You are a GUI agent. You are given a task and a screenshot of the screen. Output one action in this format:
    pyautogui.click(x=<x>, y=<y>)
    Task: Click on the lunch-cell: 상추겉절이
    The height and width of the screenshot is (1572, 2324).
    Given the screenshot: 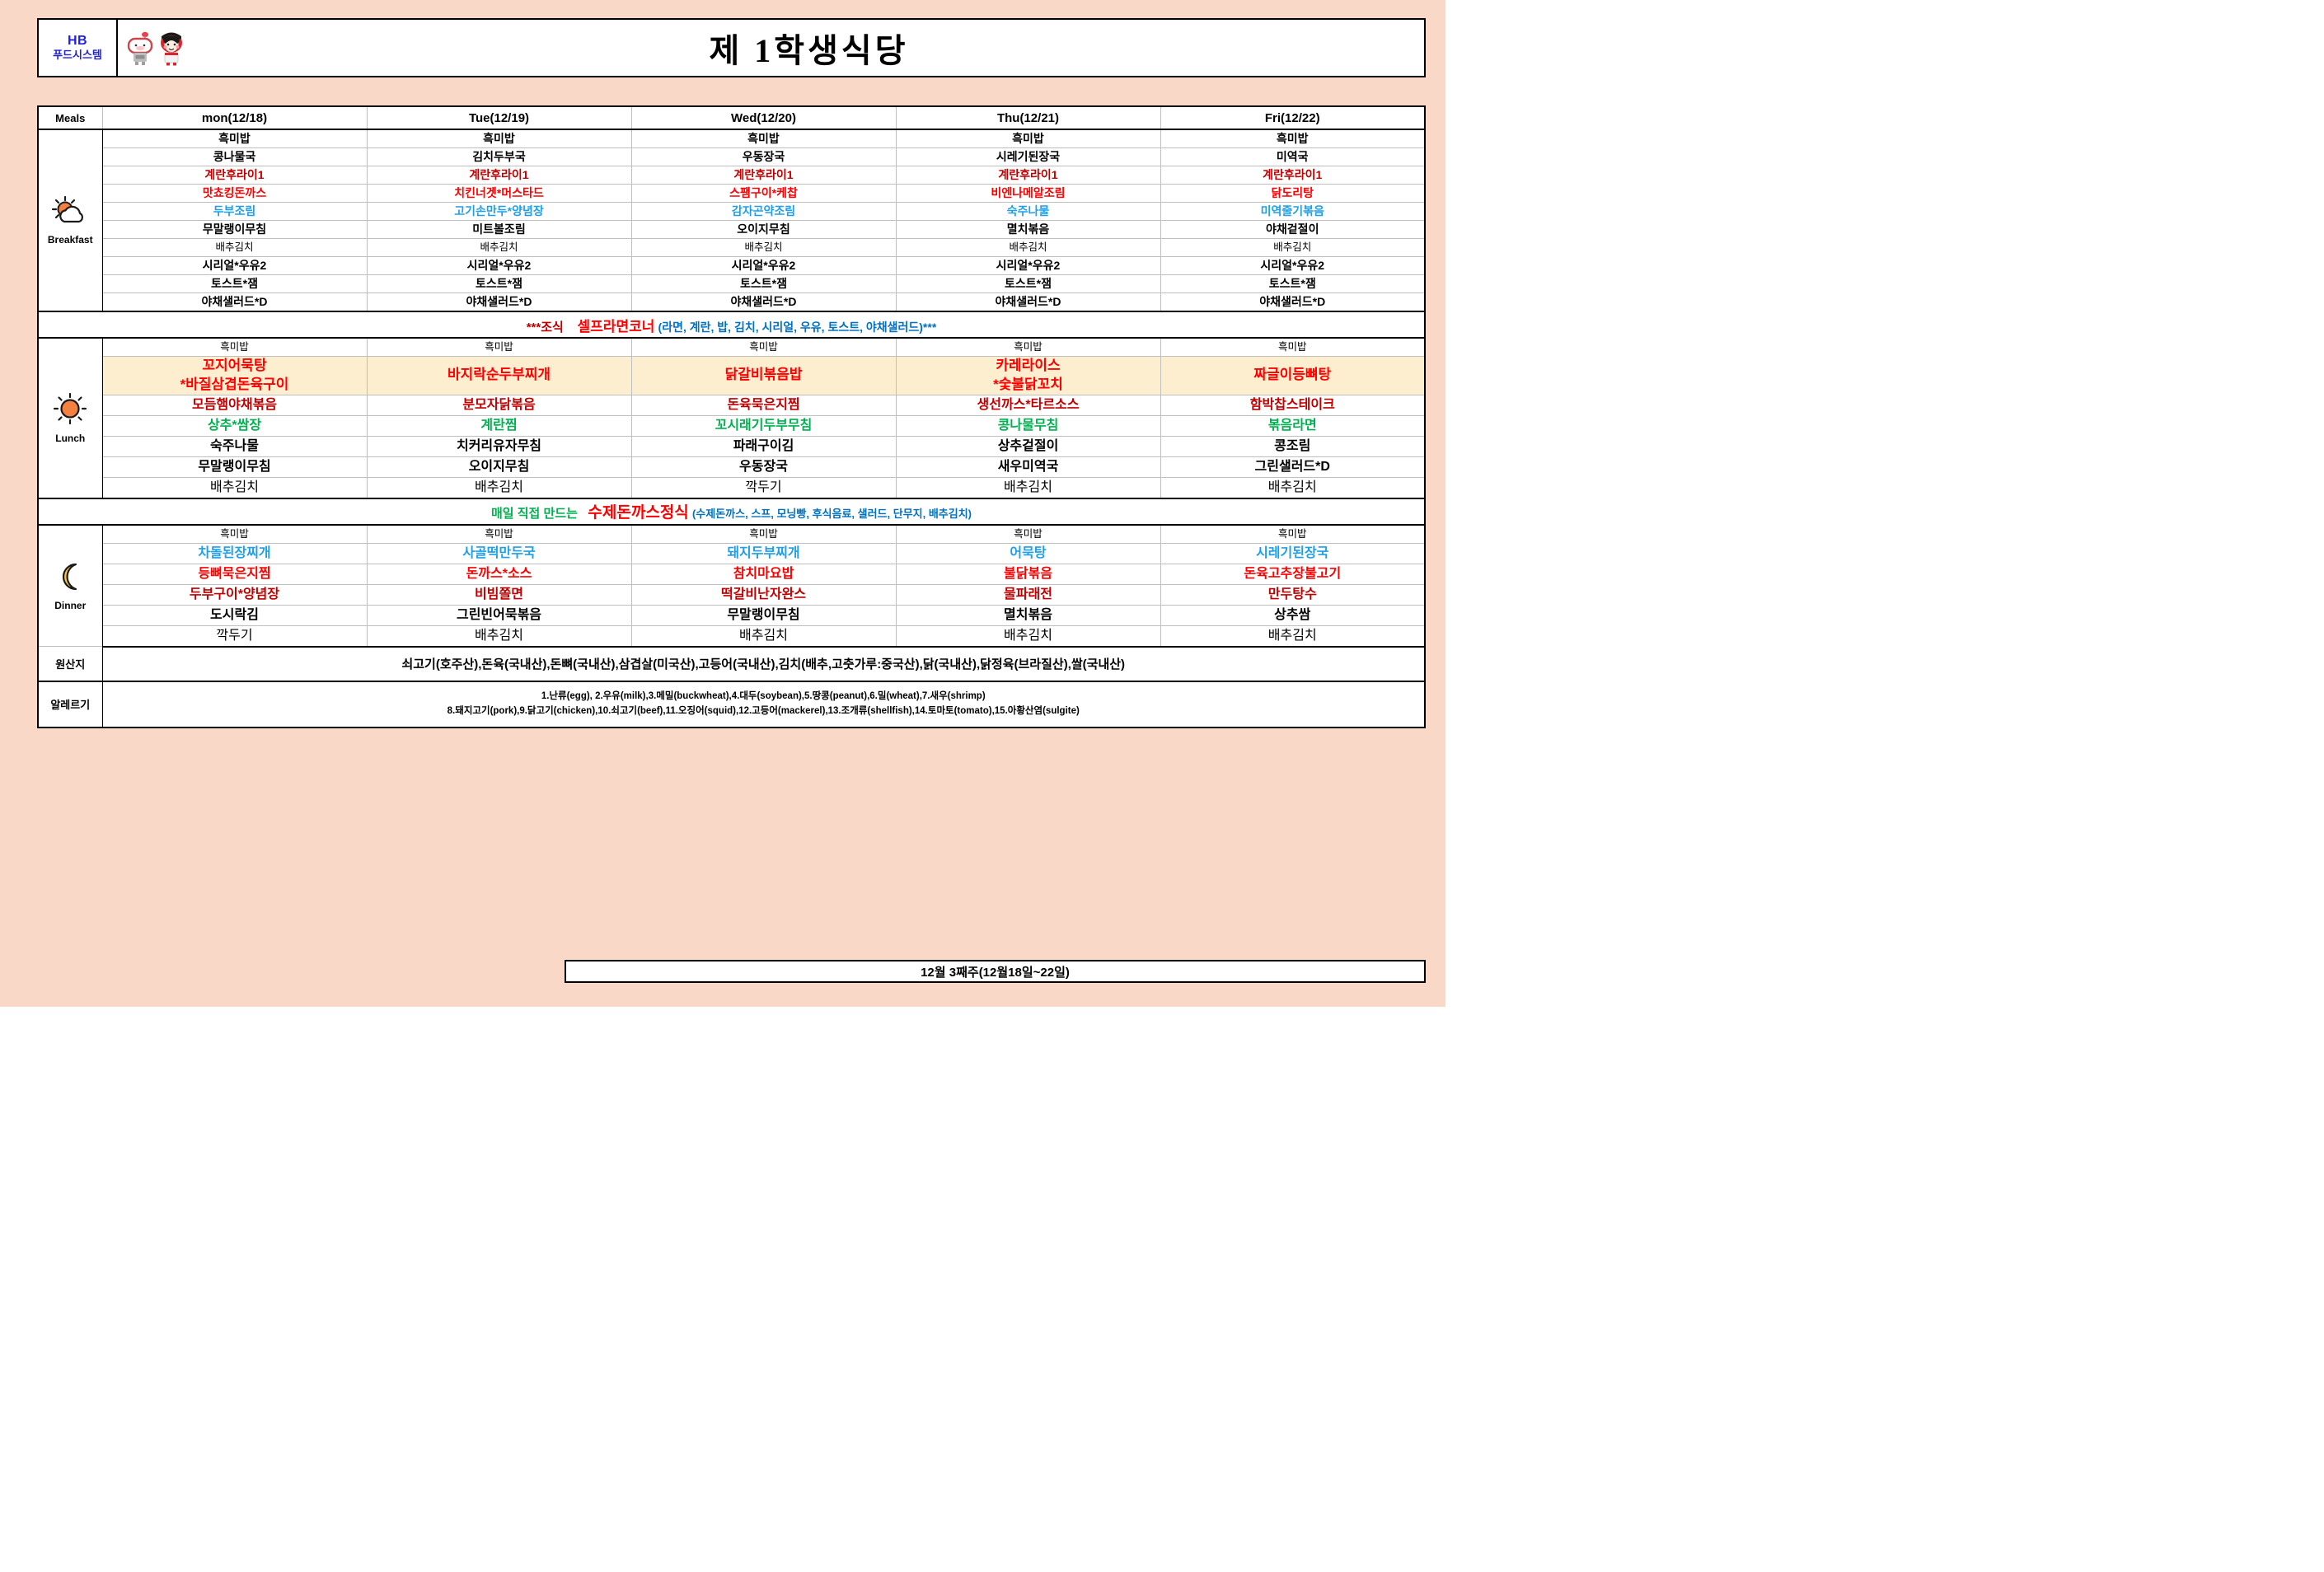 What is the action you would take?
    pyautogui.click(x=1028, y=446)
    